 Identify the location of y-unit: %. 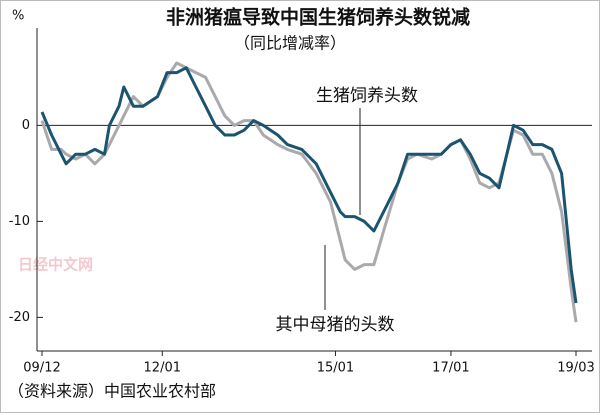
(18, 16).